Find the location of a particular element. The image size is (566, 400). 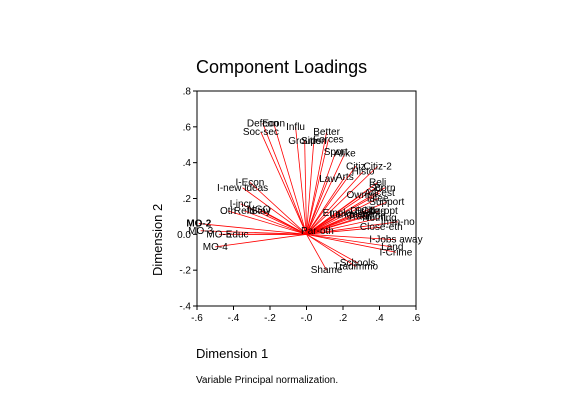

point-label: Language is located at coordinates (352, 215).